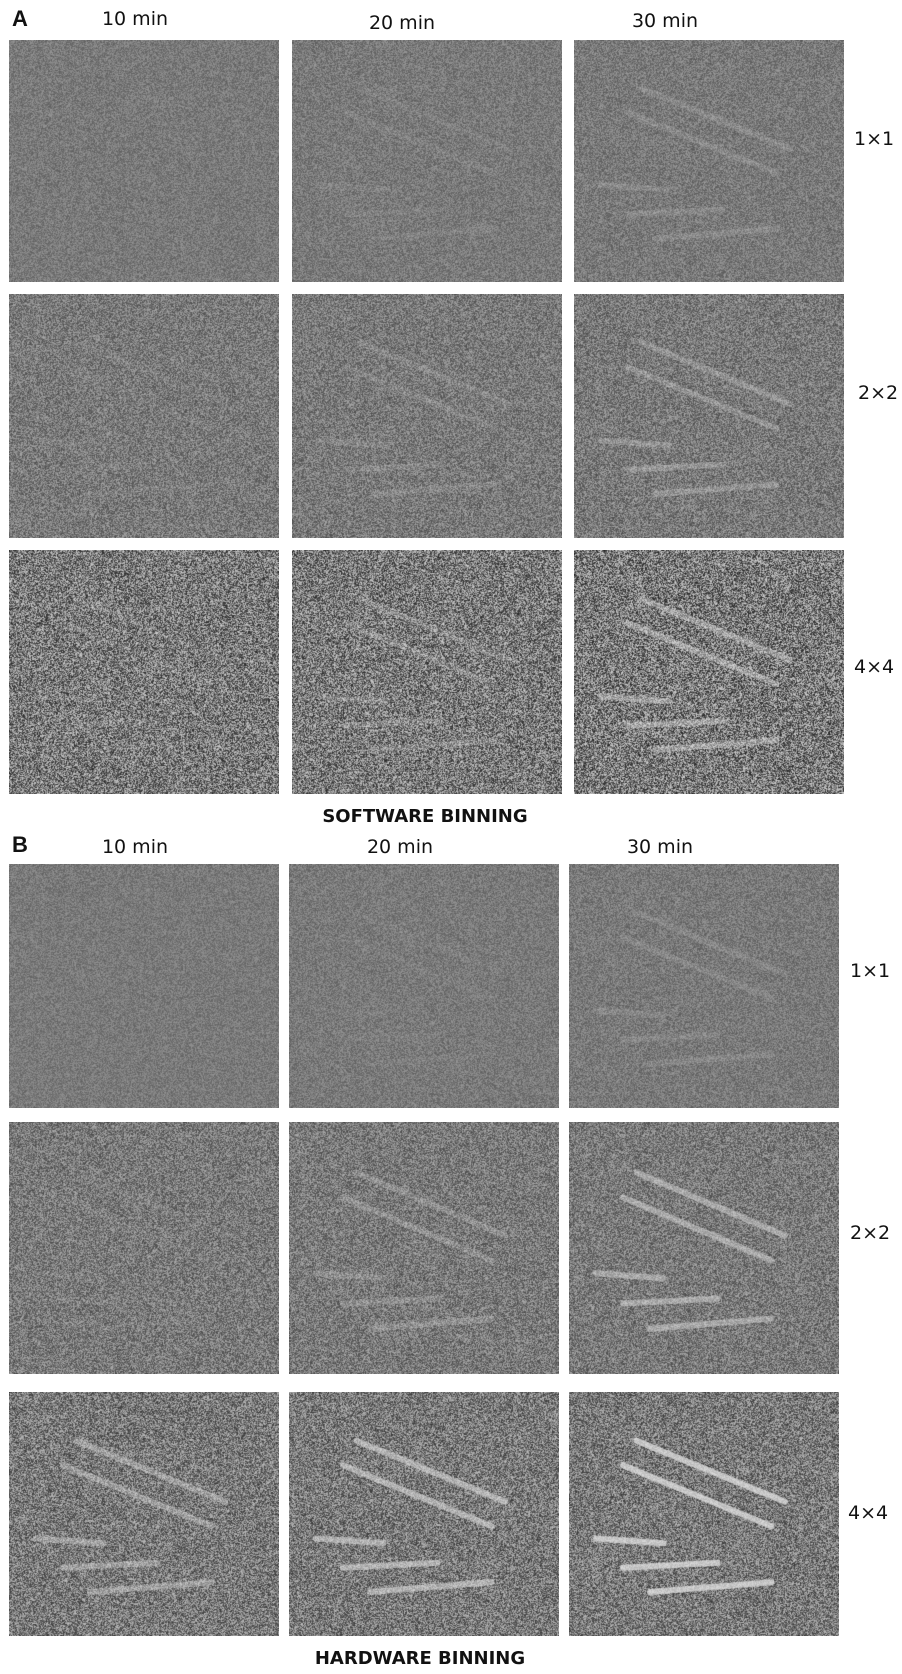 This screenshot has height=1674, width=902. Describe the element at coordinates (144, 1248) in the screenshot. I see `image-b-2x2-10min` at that location.